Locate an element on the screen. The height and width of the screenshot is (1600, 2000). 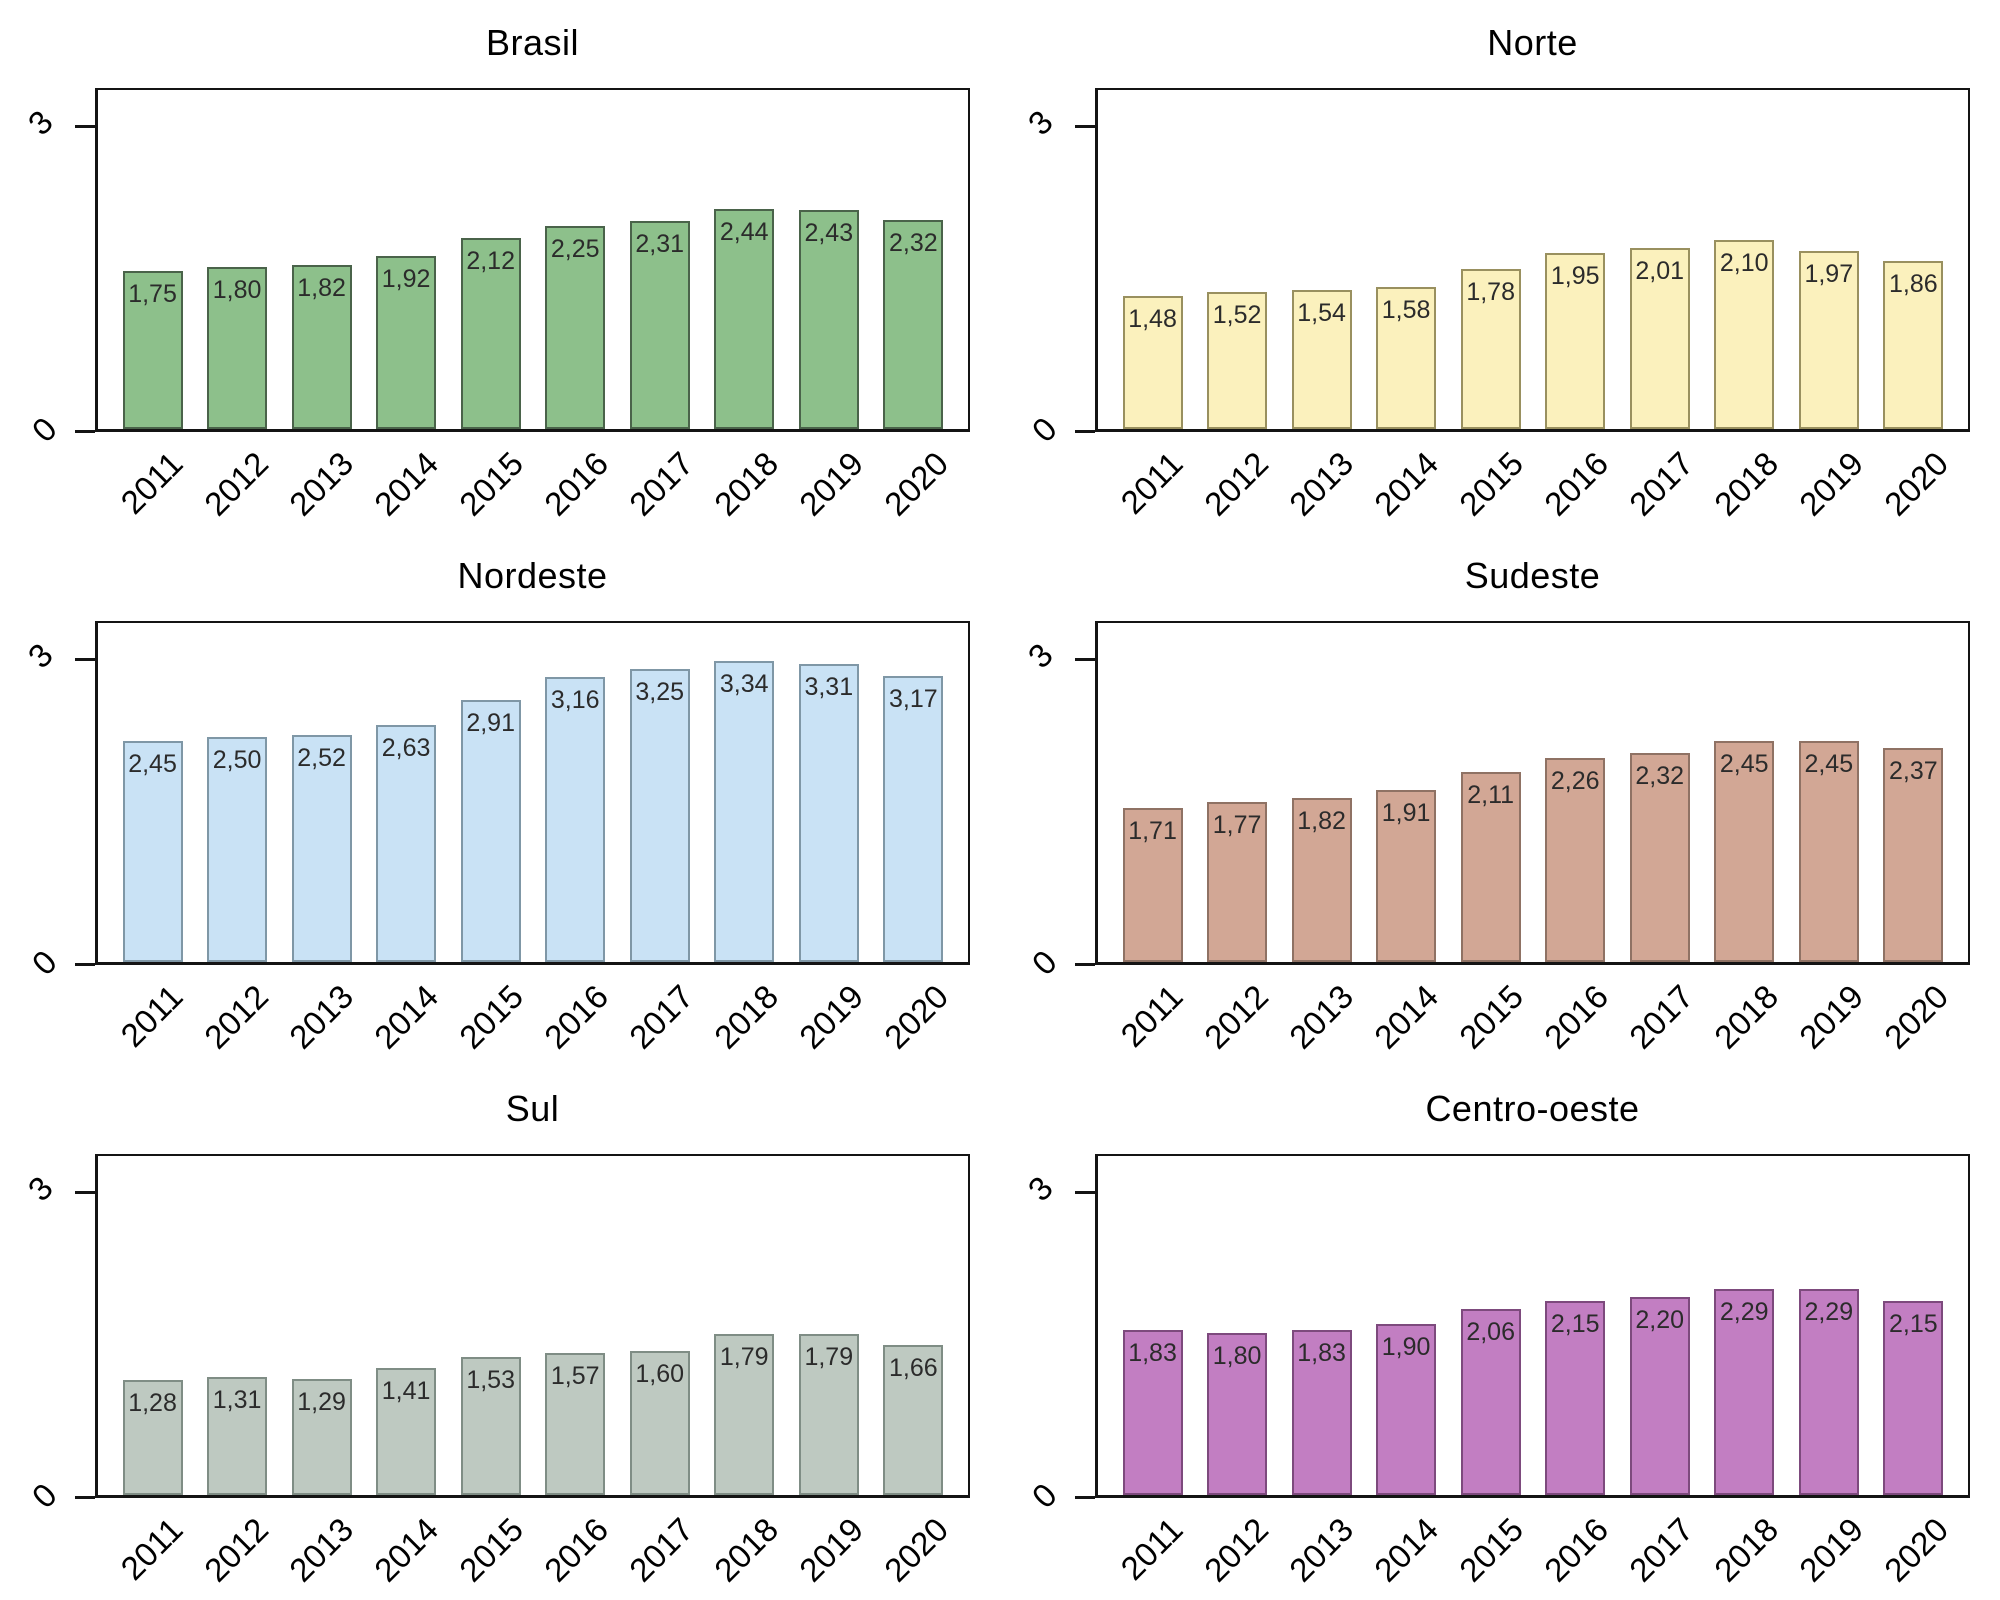
bar-2020: 2,32 is located at coordinates (913, 324).